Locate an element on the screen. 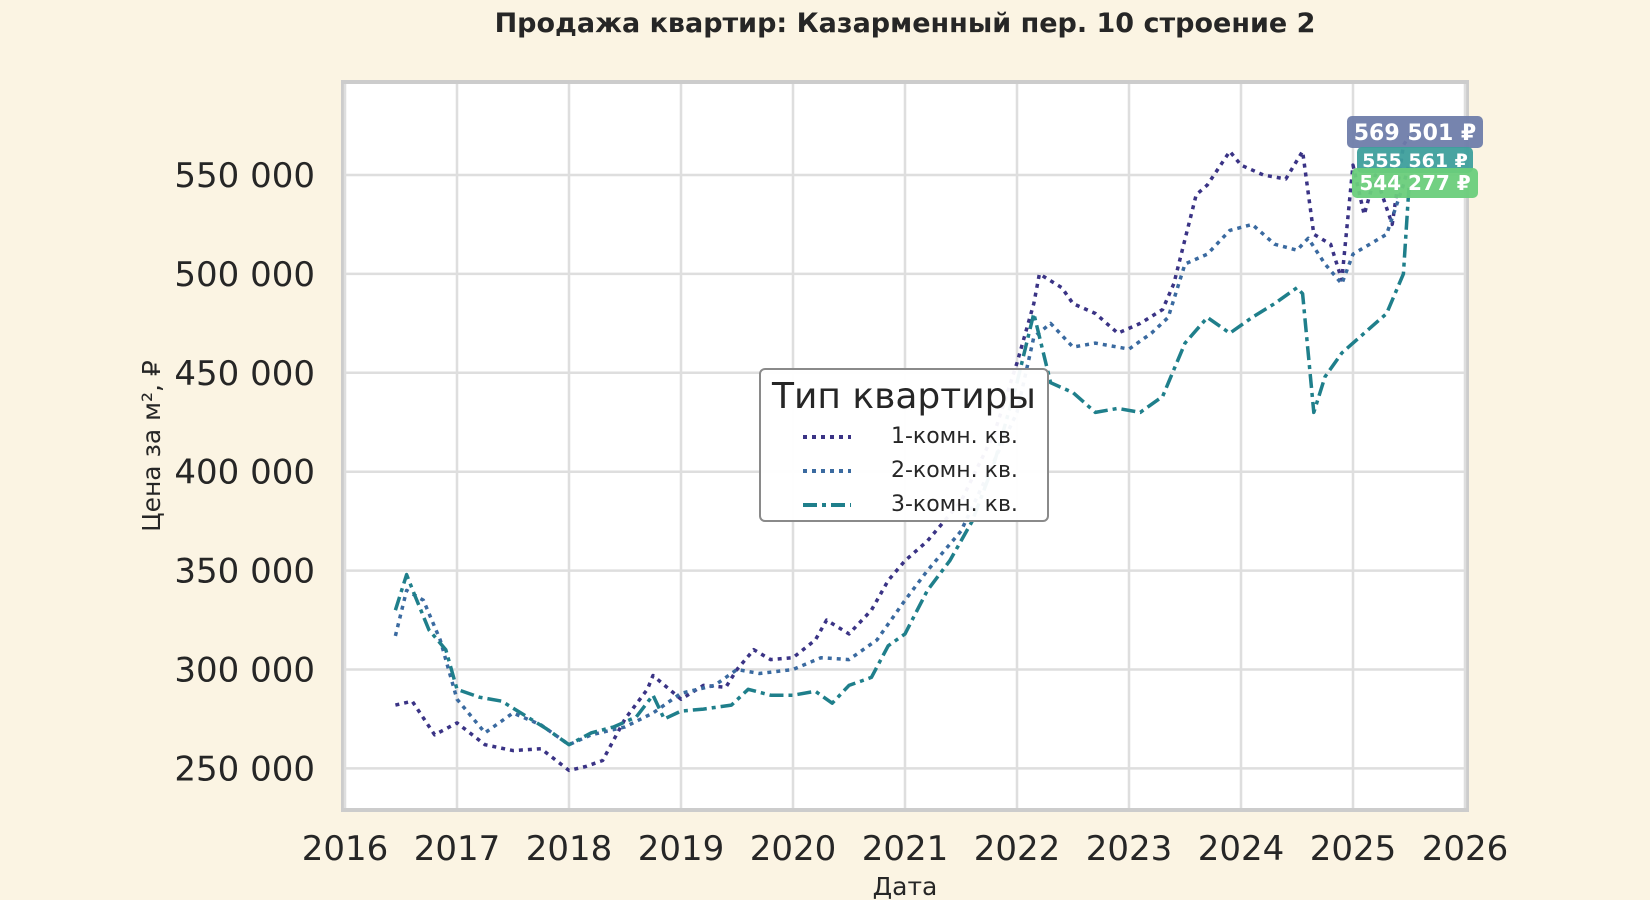  x-tick-label: 2026 is located at coordinates (1465, 849).